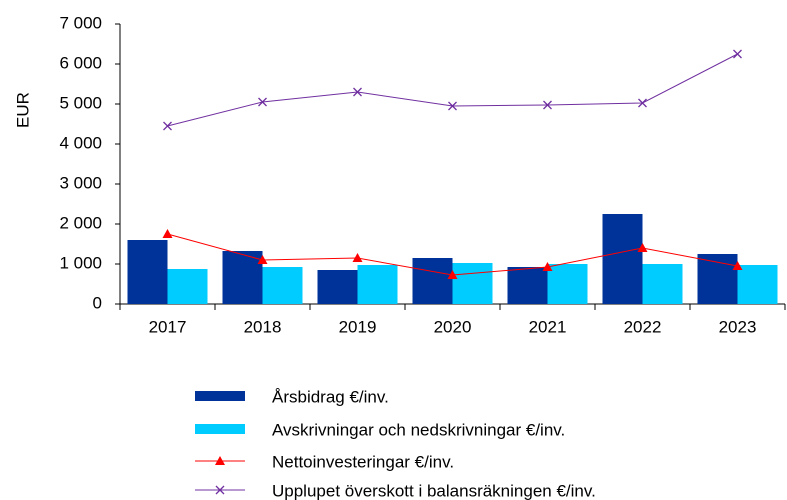  I want to click on legend-label: Nettoinvesteringar €/inv., so click(363, 461).